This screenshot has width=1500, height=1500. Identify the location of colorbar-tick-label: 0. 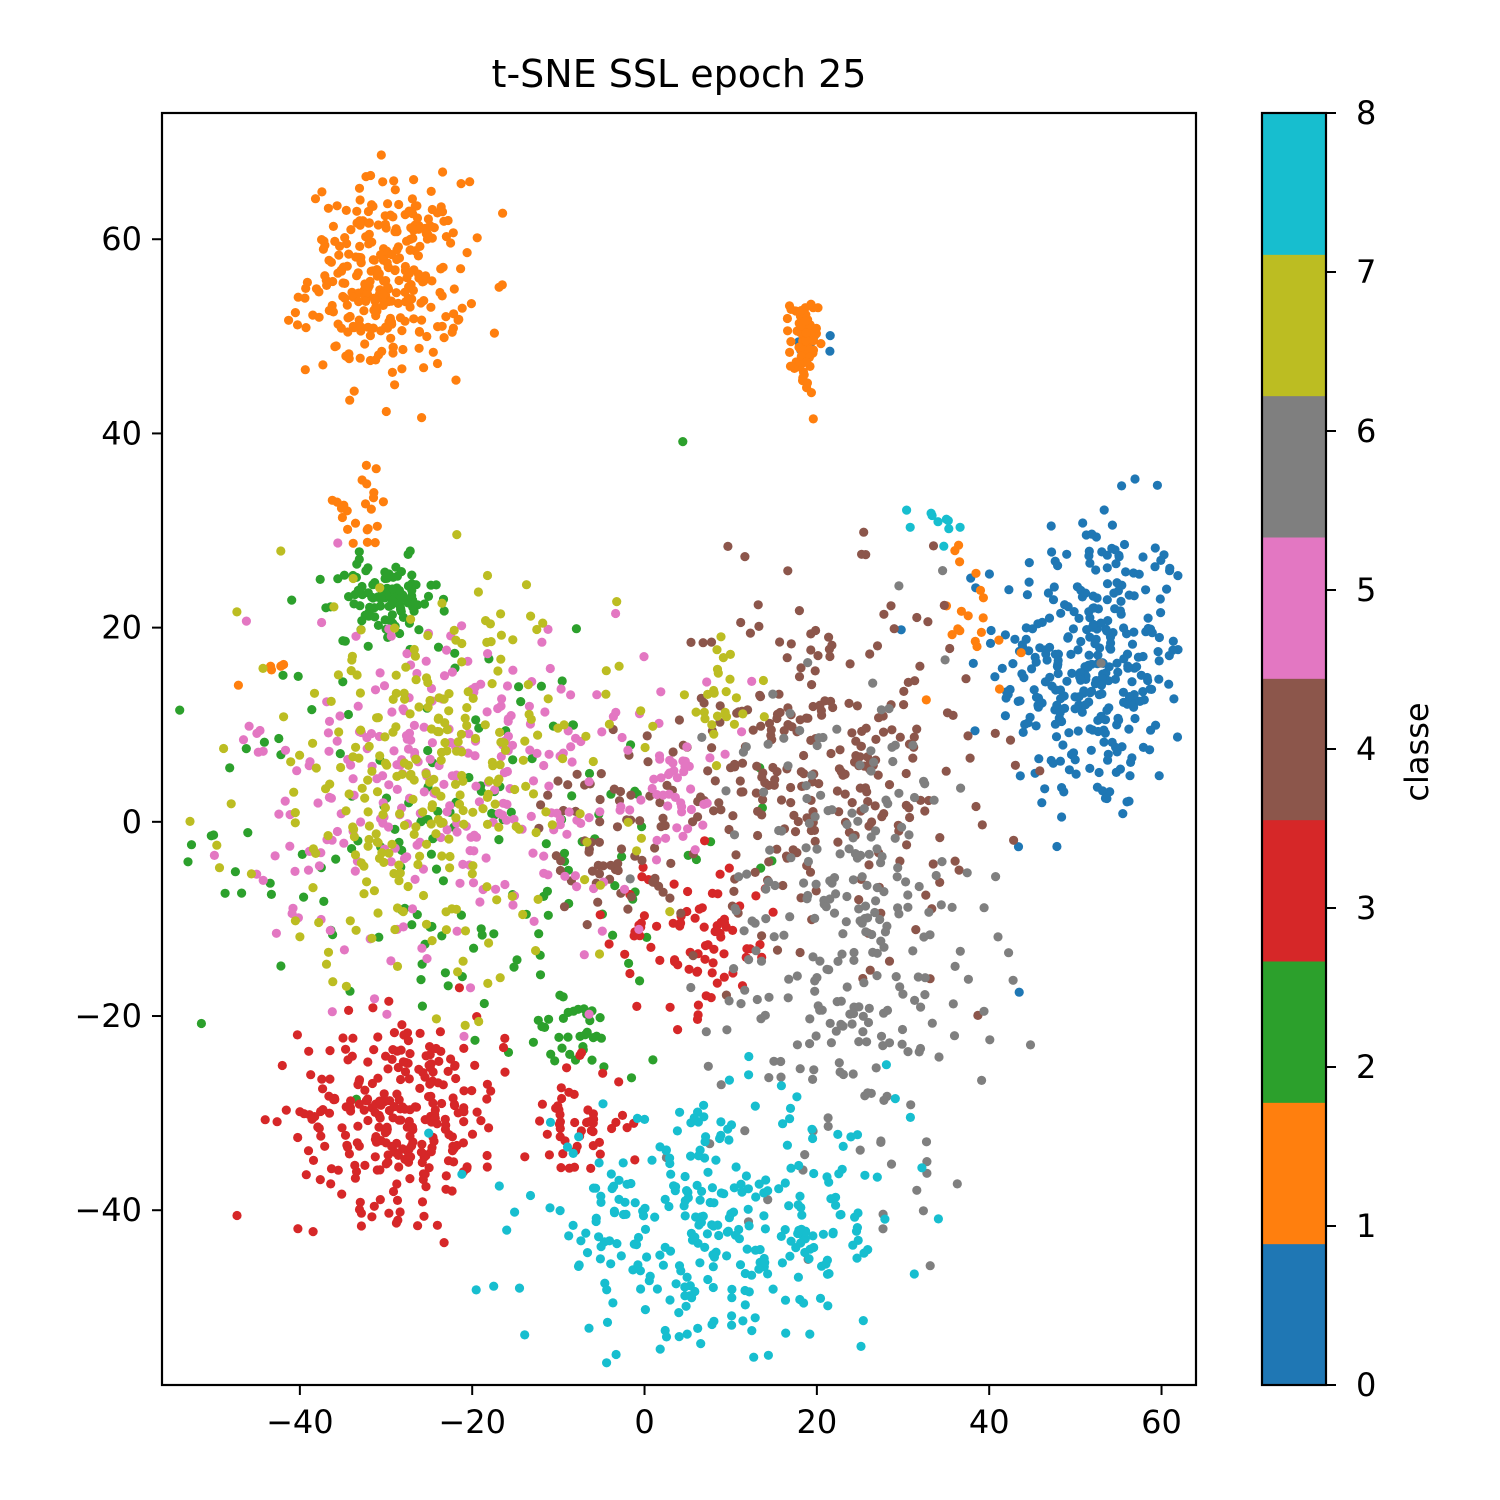
(1366, 1385).